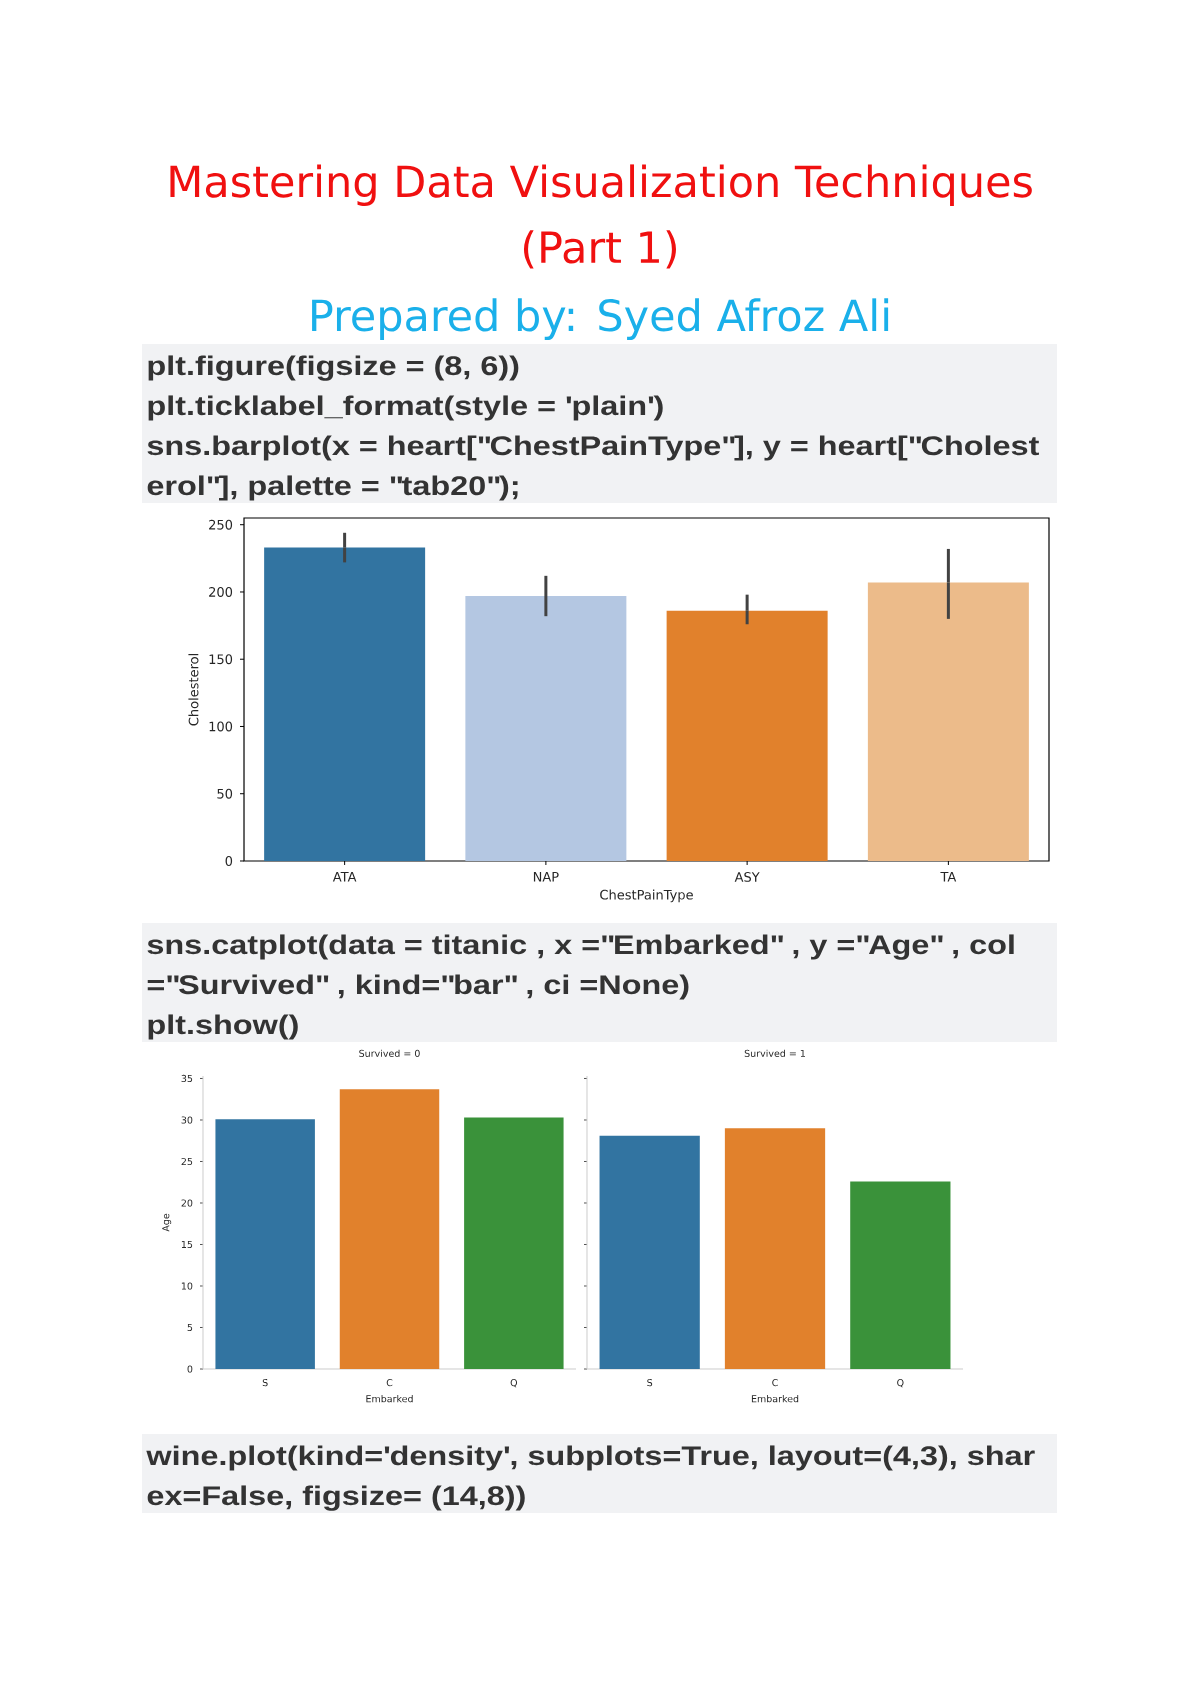 Image resolution: width=1200 pixels, height=1696 pixels. What do you see at coordinates (187, 1244) in the screenshot?
I see `y-tick-label: 15` at bounding box center [187, 1244].